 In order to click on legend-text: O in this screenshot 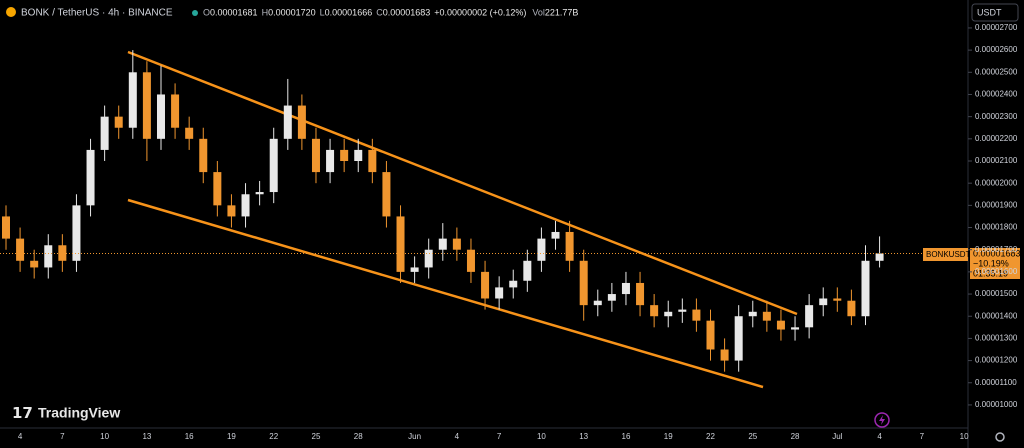, I will do `click(206, 12)`.